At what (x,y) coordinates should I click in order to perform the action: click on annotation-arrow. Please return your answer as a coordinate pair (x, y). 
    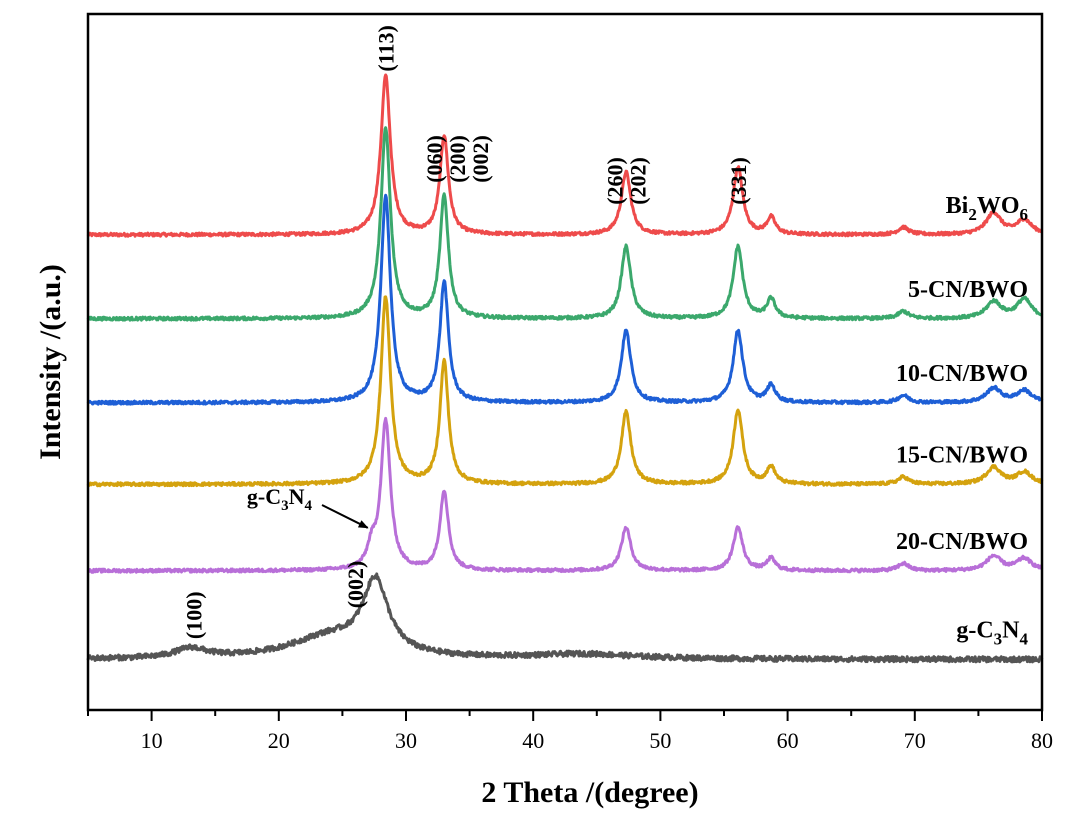
    Looking at the image, I should click on (345, 516).